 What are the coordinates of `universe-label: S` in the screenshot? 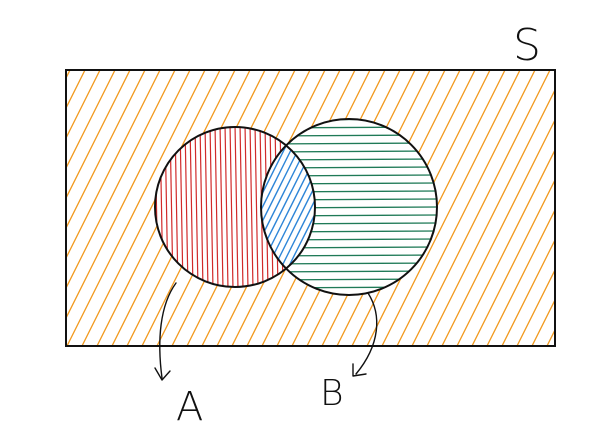 It's located at (527, 45).